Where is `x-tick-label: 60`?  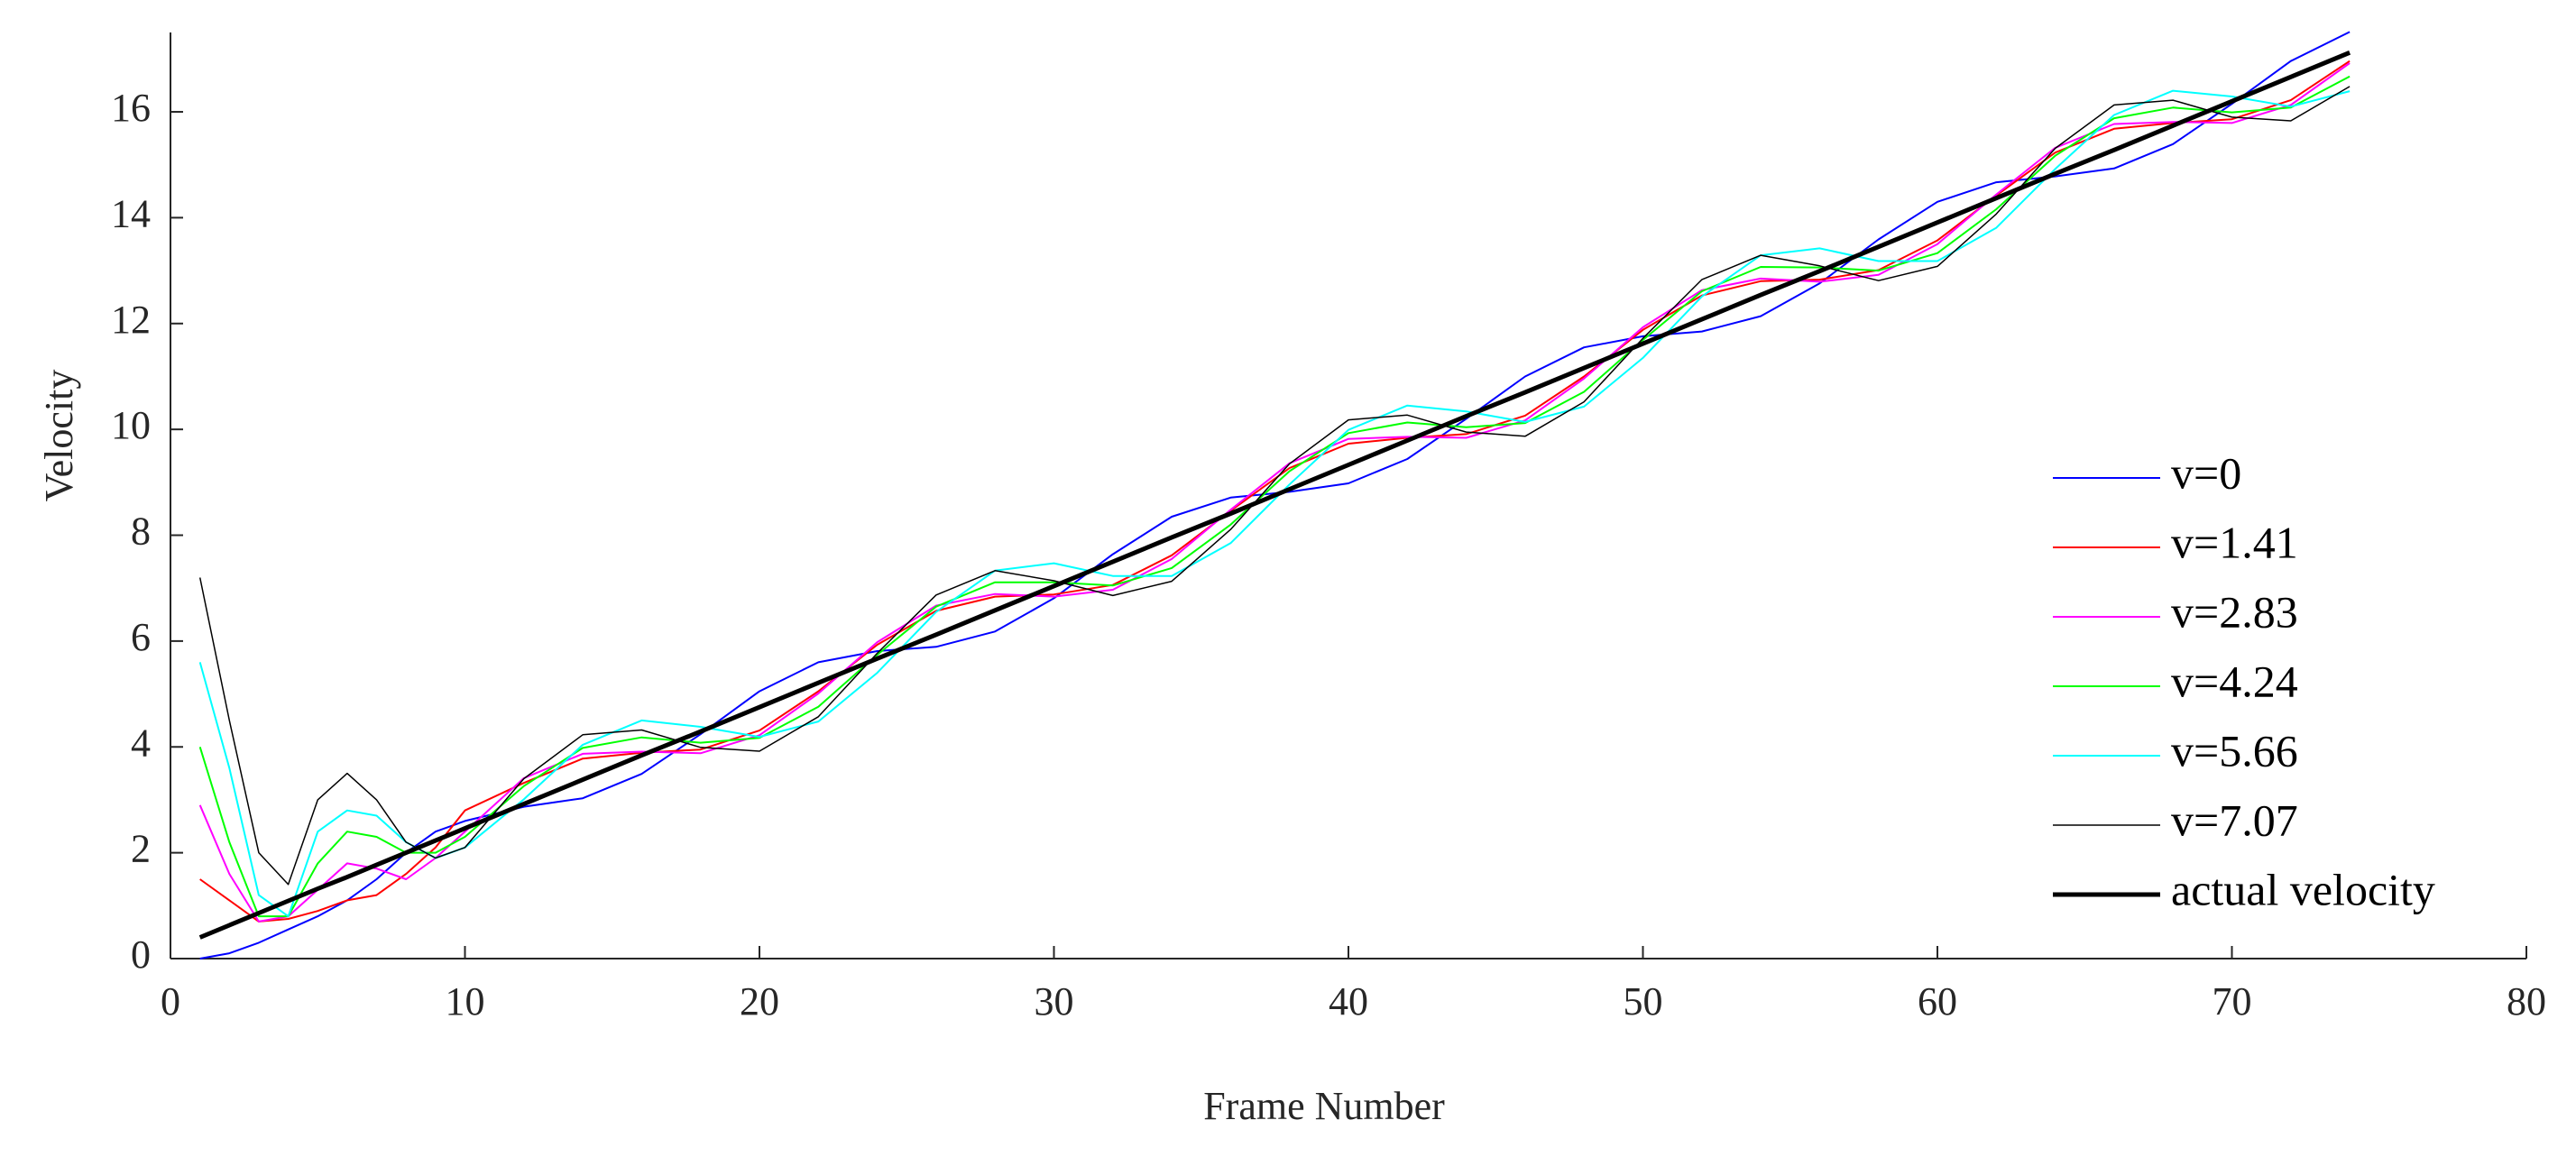
x-tick-label: 60 is located at coordinates (1937, 1002).